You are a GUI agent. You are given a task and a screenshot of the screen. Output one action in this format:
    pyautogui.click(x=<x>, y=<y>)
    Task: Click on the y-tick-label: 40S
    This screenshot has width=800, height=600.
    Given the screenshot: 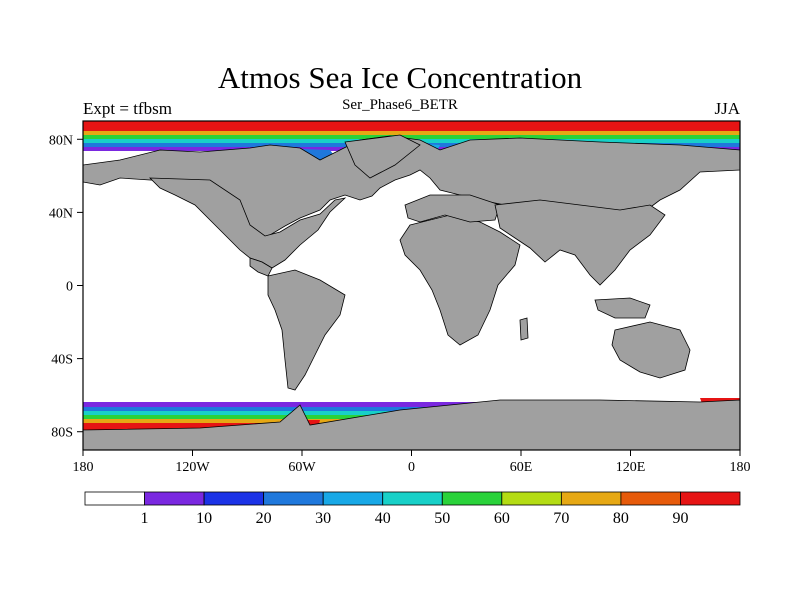 What is the action you would take?
    pyautogui.click(x=62, y=360)
    